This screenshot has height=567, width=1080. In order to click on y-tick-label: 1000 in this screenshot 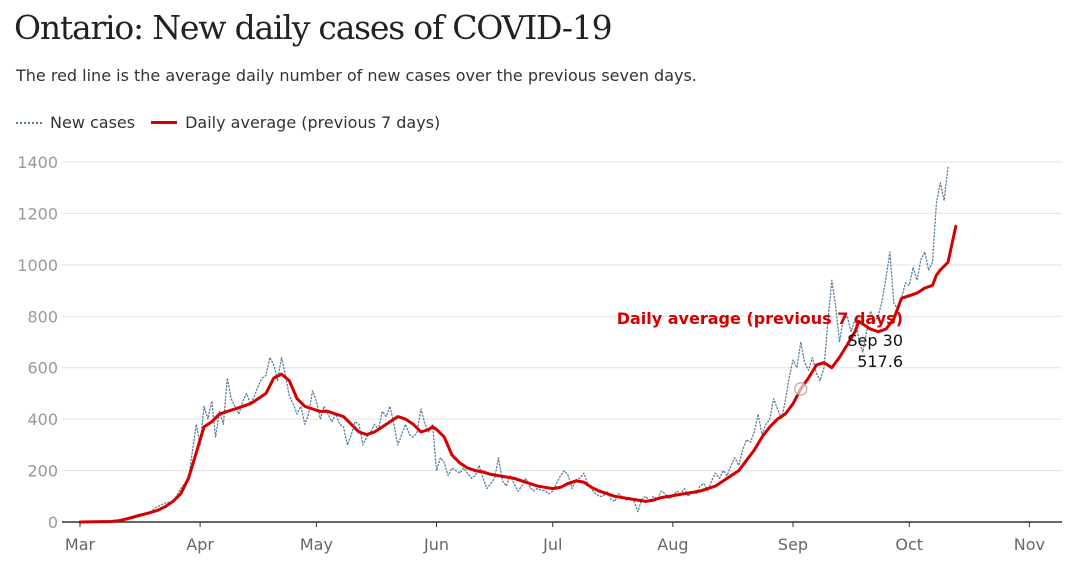, I will do `click(37, 265)`.